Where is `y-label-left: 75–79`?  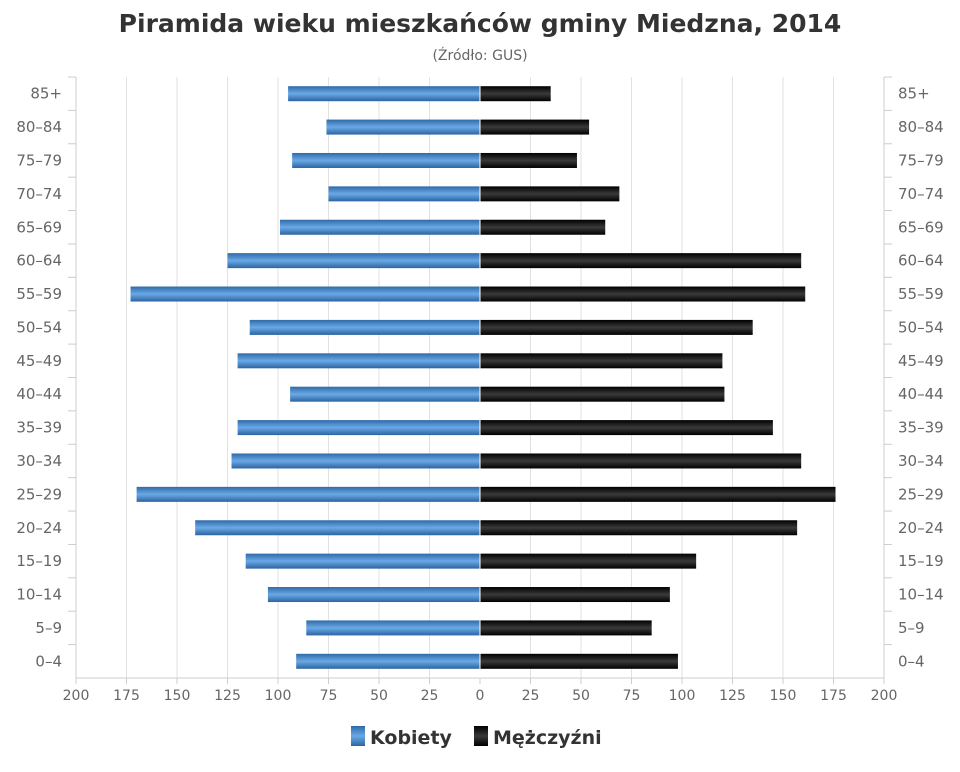
y-label-left: 75–79 is located at coordinates (39, 160).